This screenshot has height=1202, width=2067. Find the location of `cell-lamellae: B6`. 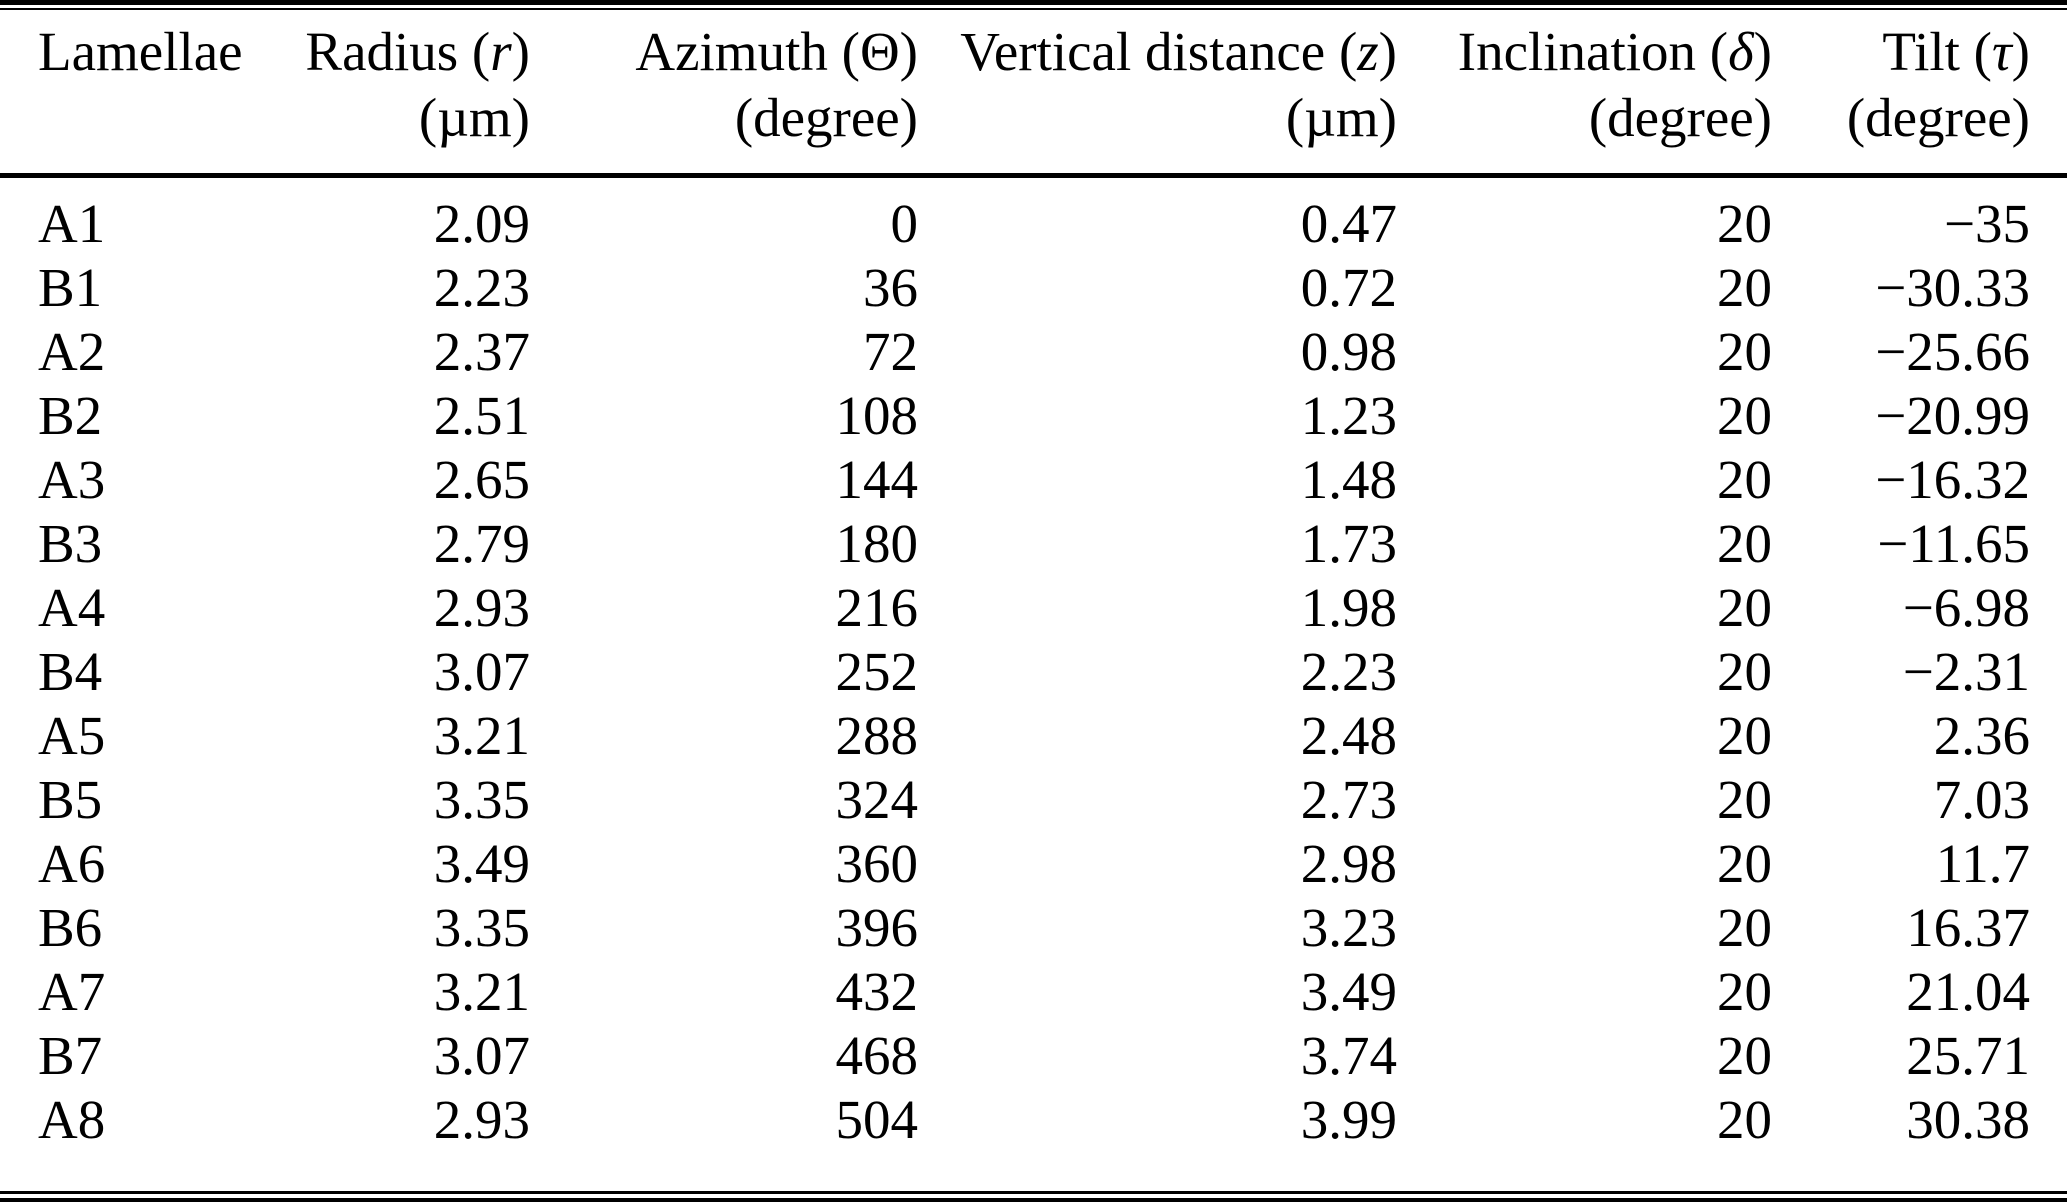

cell-lamellae: B6 is located at coordinates (70, 927).